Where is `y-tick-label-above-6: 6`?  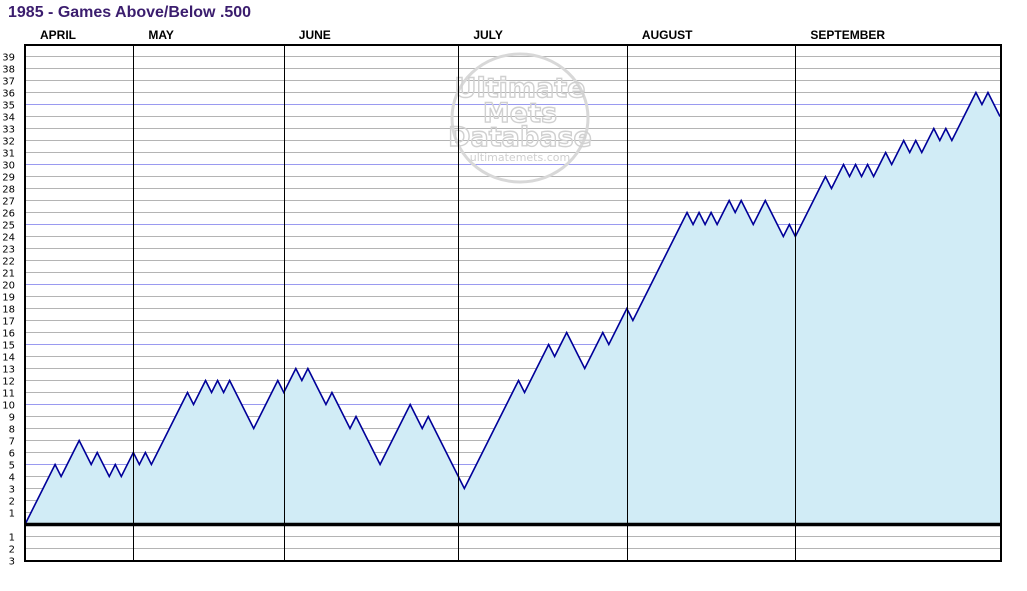
y-tick-label-above-6: 6 is located at coordinates (12, 454).